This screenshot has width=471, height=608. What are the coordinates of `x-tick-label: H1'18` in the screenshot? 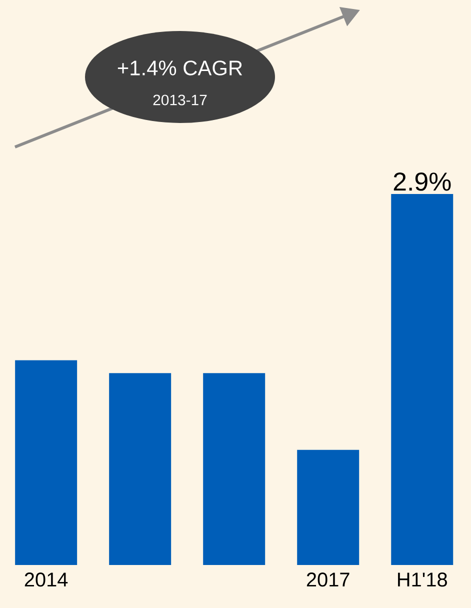 It's located at (422, 579).